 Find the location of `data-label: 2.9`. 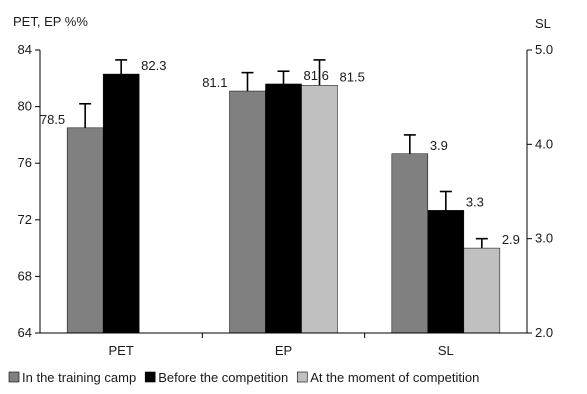

data-label: 2.9 is located at coordinates (511, 239).